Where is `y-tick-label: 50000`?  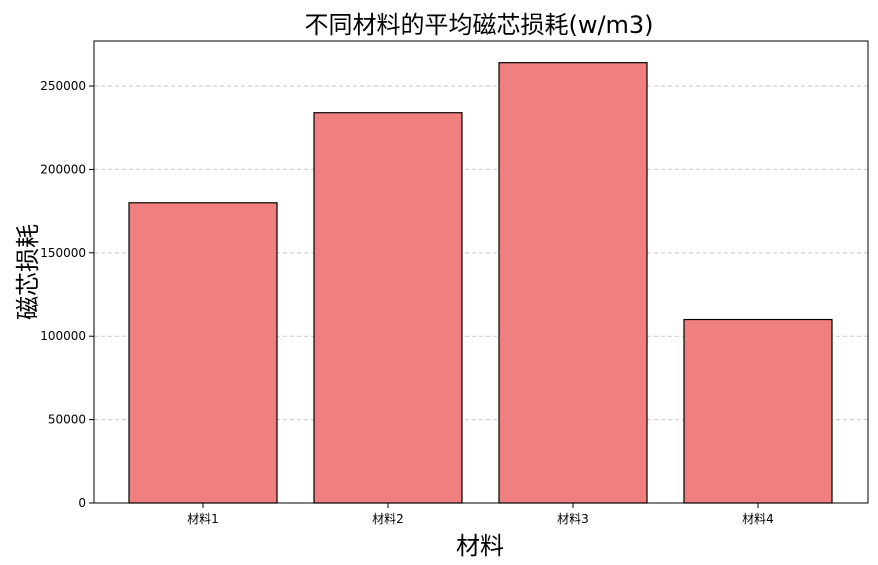
y-tick-label: 50000 is located at coordinates (67, 420).